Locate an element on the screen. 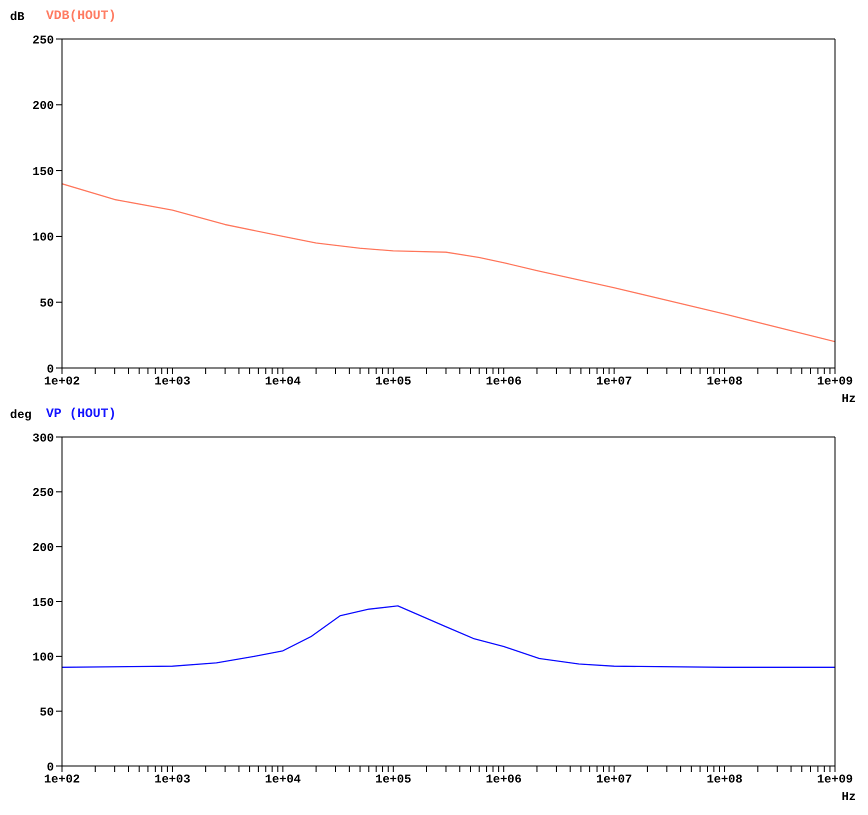 Image resolution: width=868 pixels, height=815 pixels. y-axis-title: dB is located at coordinates (17, 17).